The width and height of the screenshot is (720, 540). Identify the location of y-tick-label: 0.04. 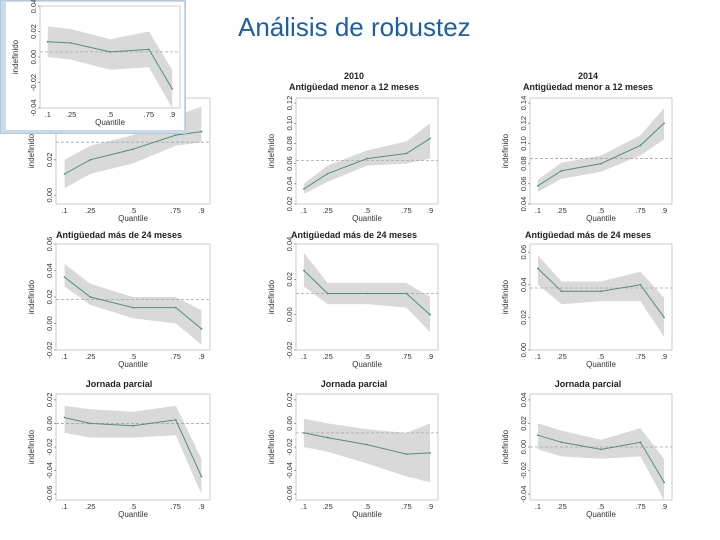
(289, 184).